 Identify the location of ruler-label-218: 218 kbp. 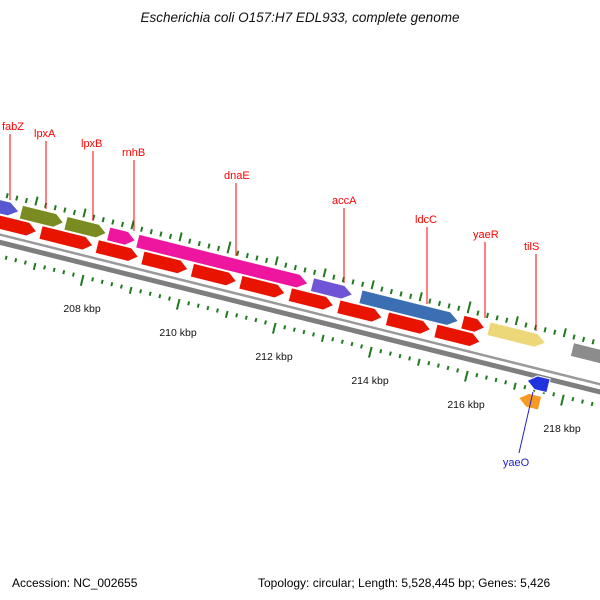
(562, 429).